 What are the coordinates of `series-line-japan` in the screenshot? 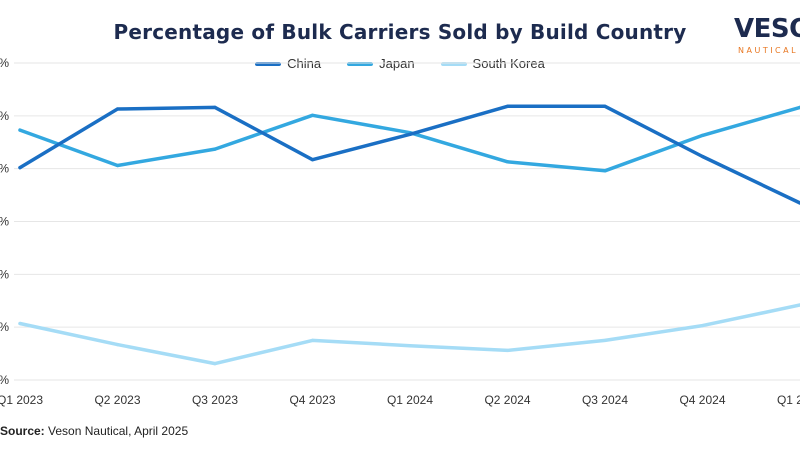 It's located at (409, 139).